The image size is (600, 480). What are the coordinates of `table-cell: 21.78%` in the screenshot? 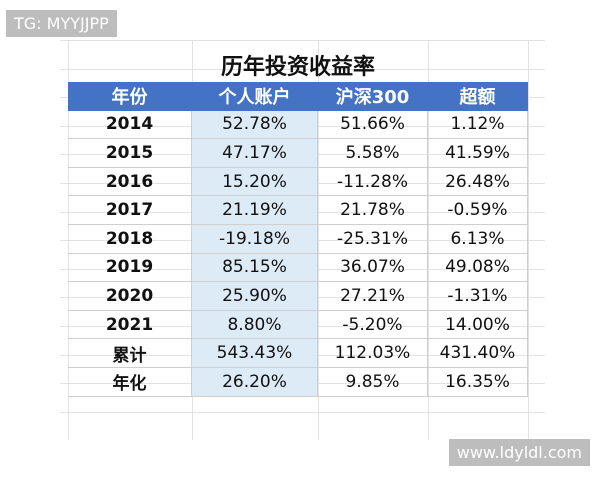 It's located at (373, 210).